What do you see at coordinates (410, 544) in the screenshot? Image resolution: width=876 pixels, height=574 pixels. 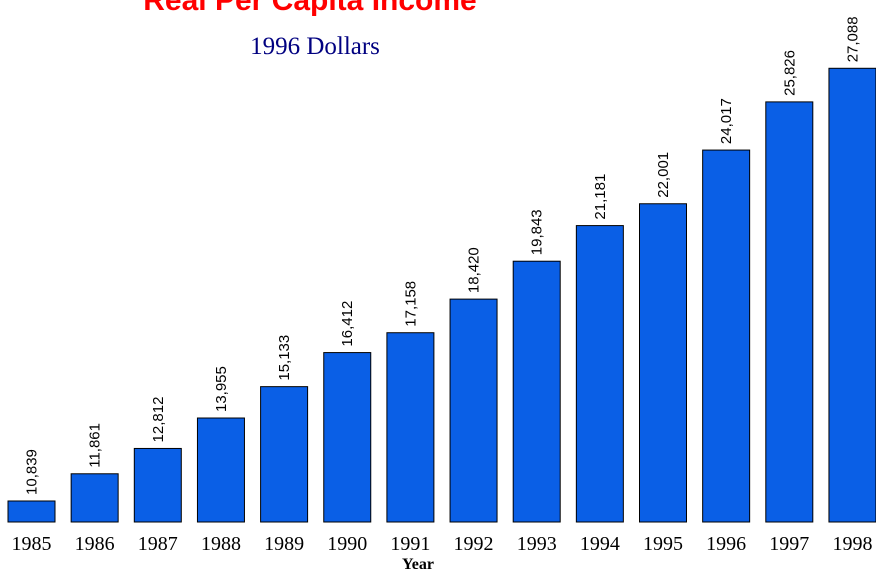 I see `x-tick-label: 1991` at bounding box center [410, 544].